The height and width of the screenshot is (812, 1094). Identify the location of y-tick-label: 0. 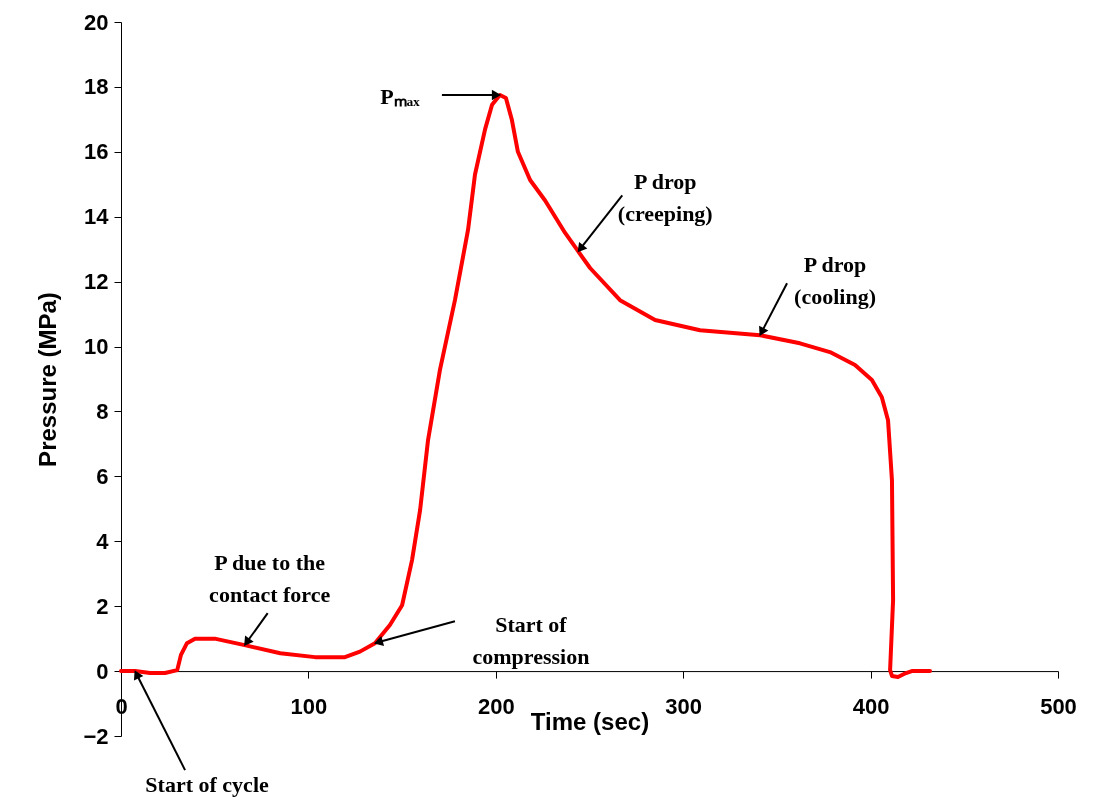
(102, 671).